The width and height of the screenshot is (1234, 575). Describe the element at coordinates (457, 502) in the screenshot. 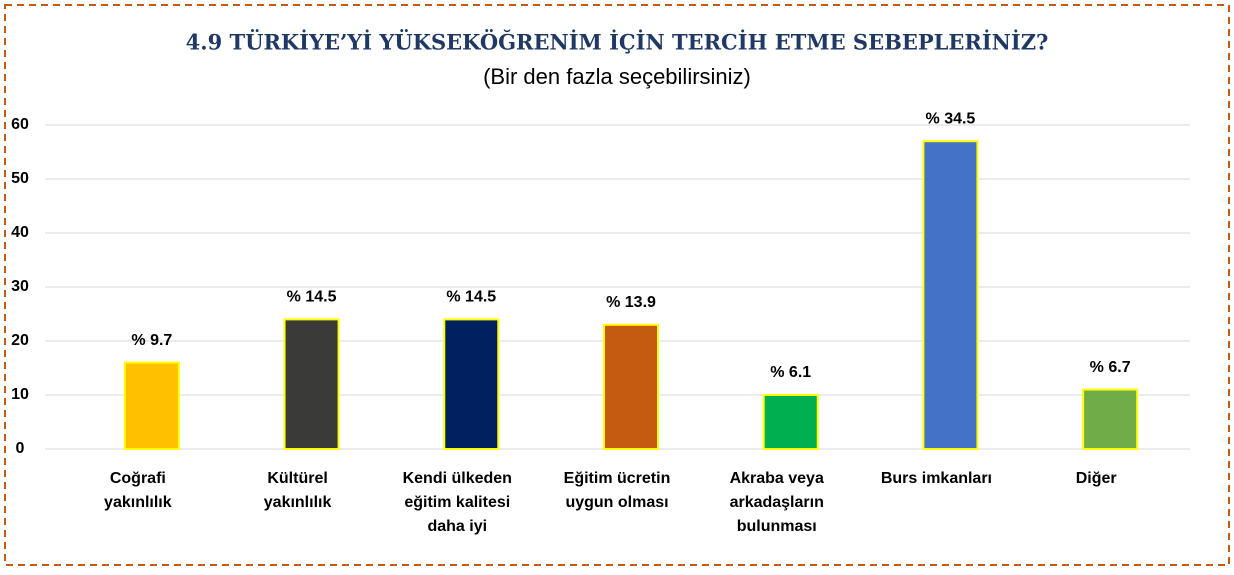

I see `x-tick-label: eğitim kalitesi` at that location.